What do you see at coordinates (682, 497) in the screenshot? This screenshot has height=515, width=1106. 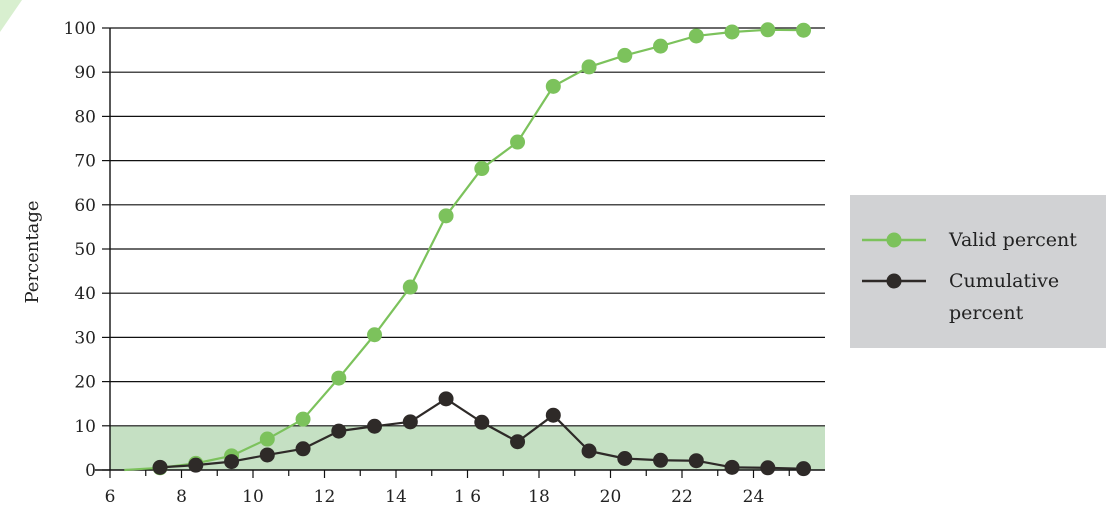 I see `x-tick-label: 22` at bounding box center [682, 497].